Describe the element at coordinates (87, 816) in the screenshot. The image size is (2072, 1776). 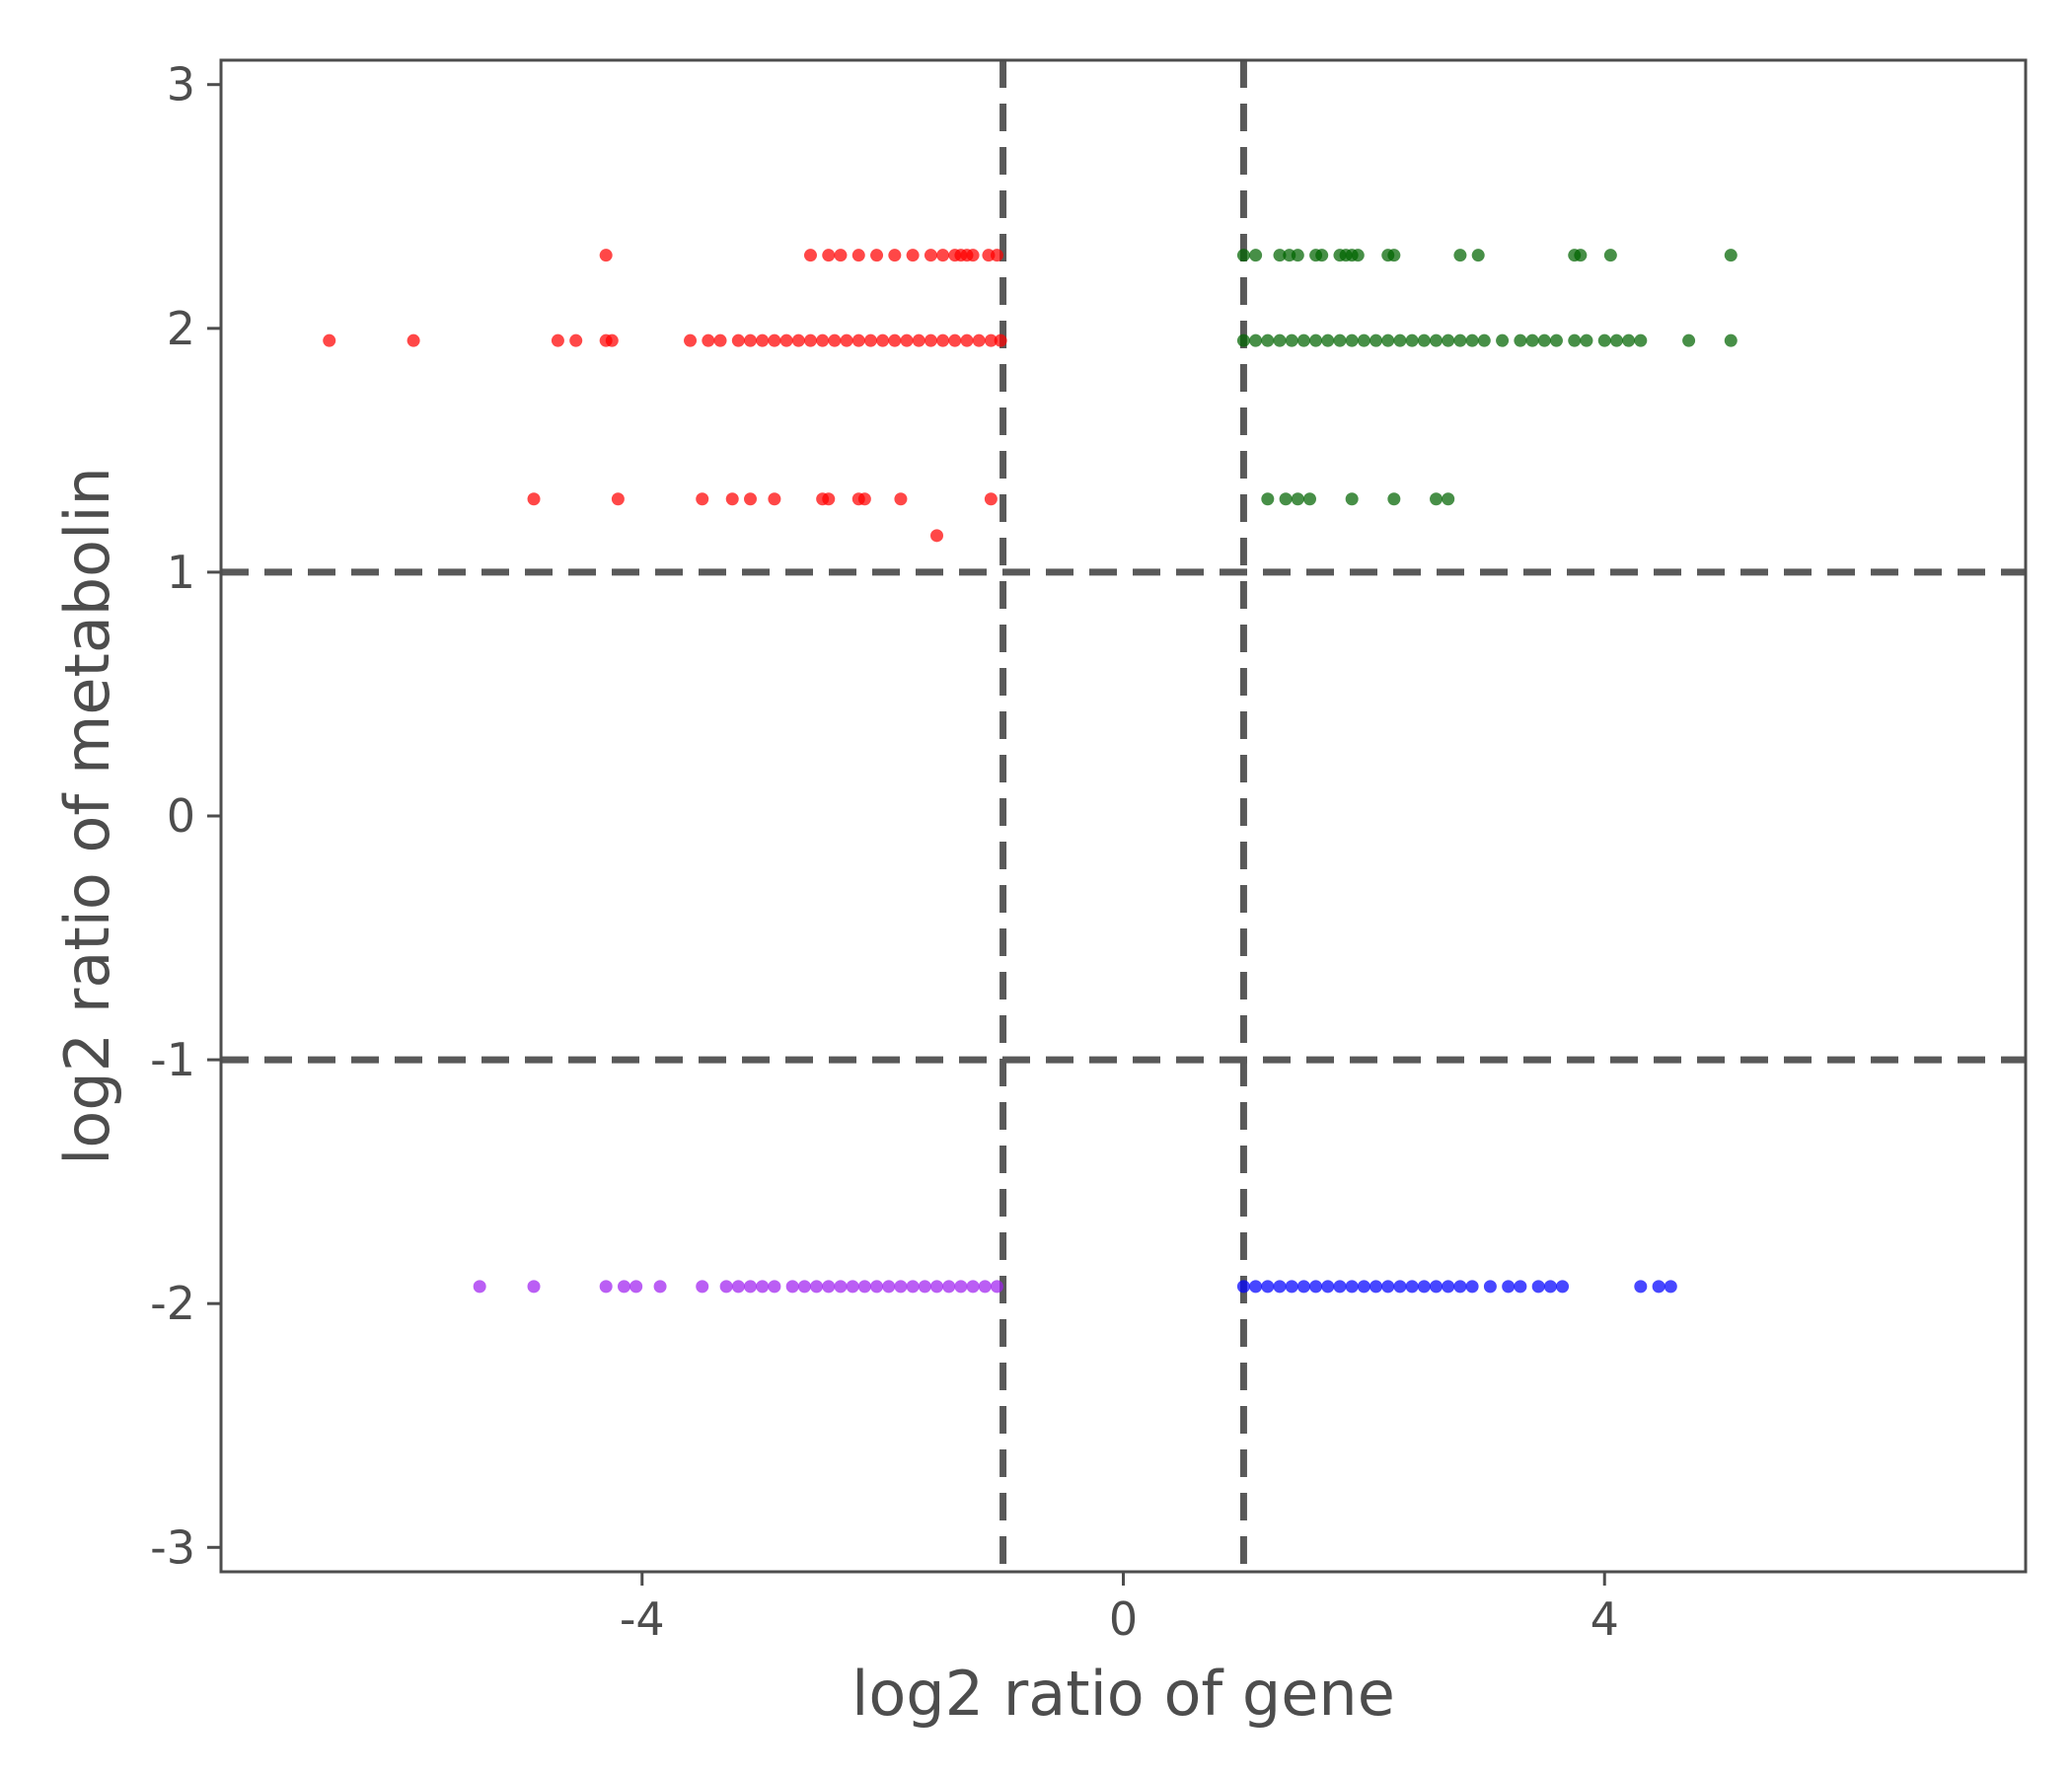
I see `y-axis-title: log2 ratio of metabolin` at that location.